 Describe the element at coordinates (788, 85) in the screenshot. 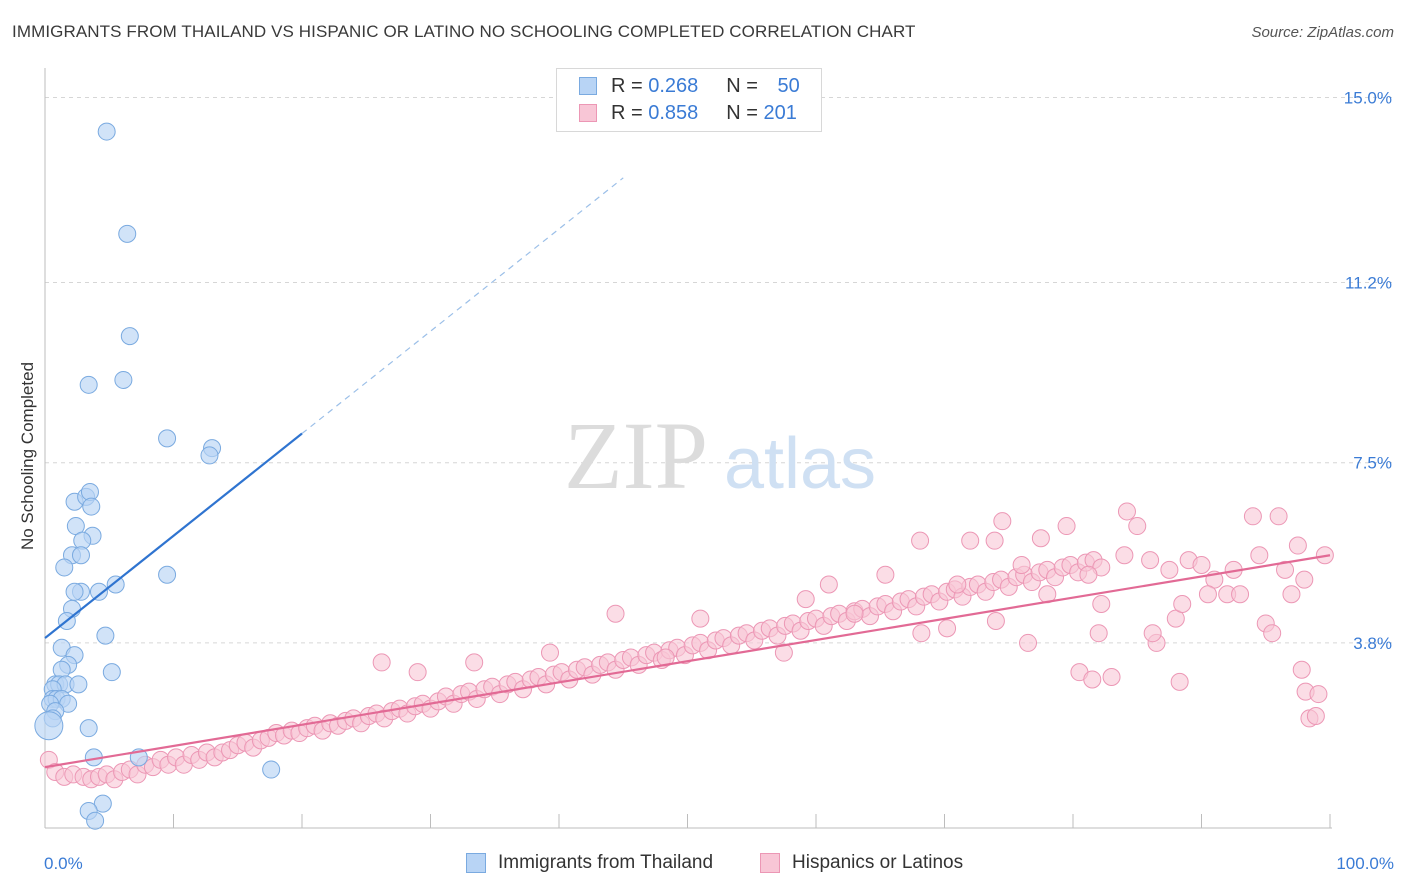

I see `legend-n-value: 50` at that location.